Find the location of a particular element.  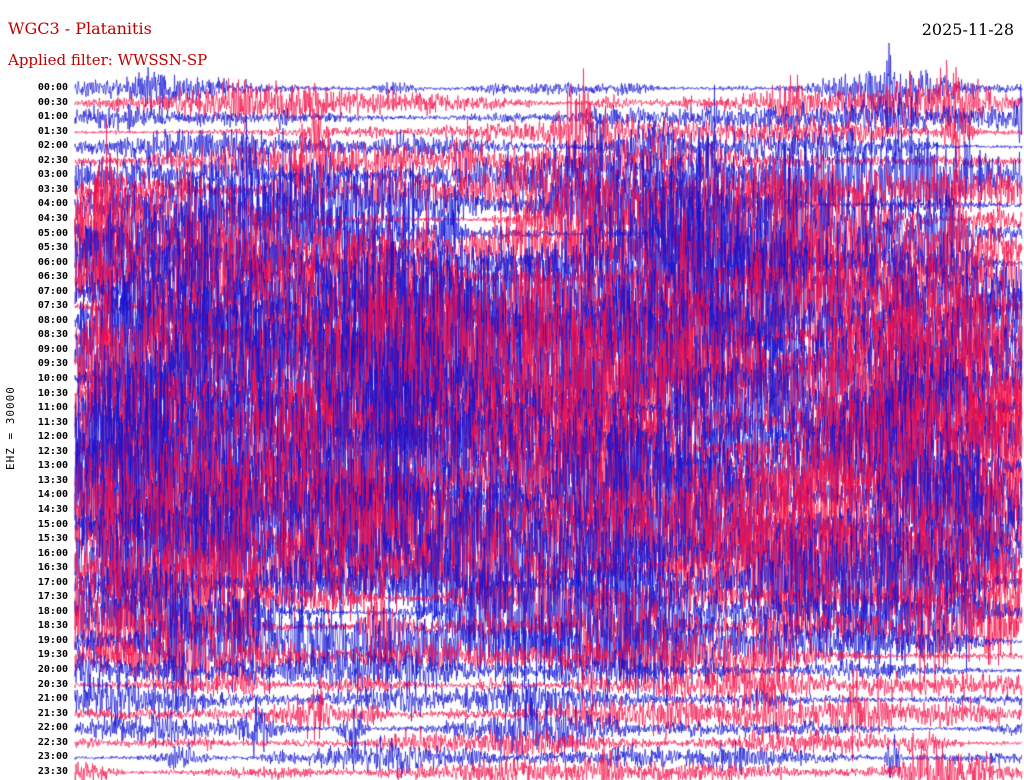

time-label: 06:00 is located at coordinates (52, 262).